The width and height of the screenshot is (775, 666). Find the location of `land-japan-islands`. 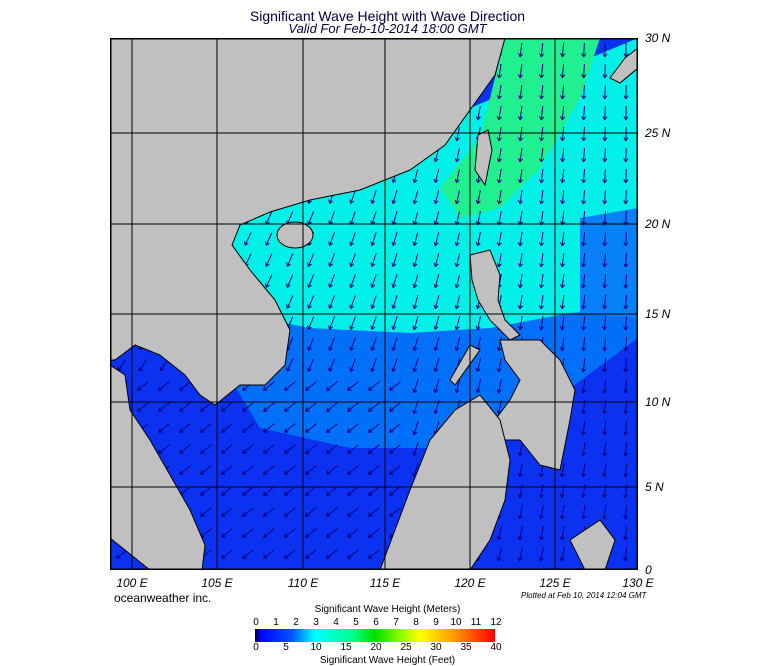

land-japan-islands is located at coordinates (623, 65).